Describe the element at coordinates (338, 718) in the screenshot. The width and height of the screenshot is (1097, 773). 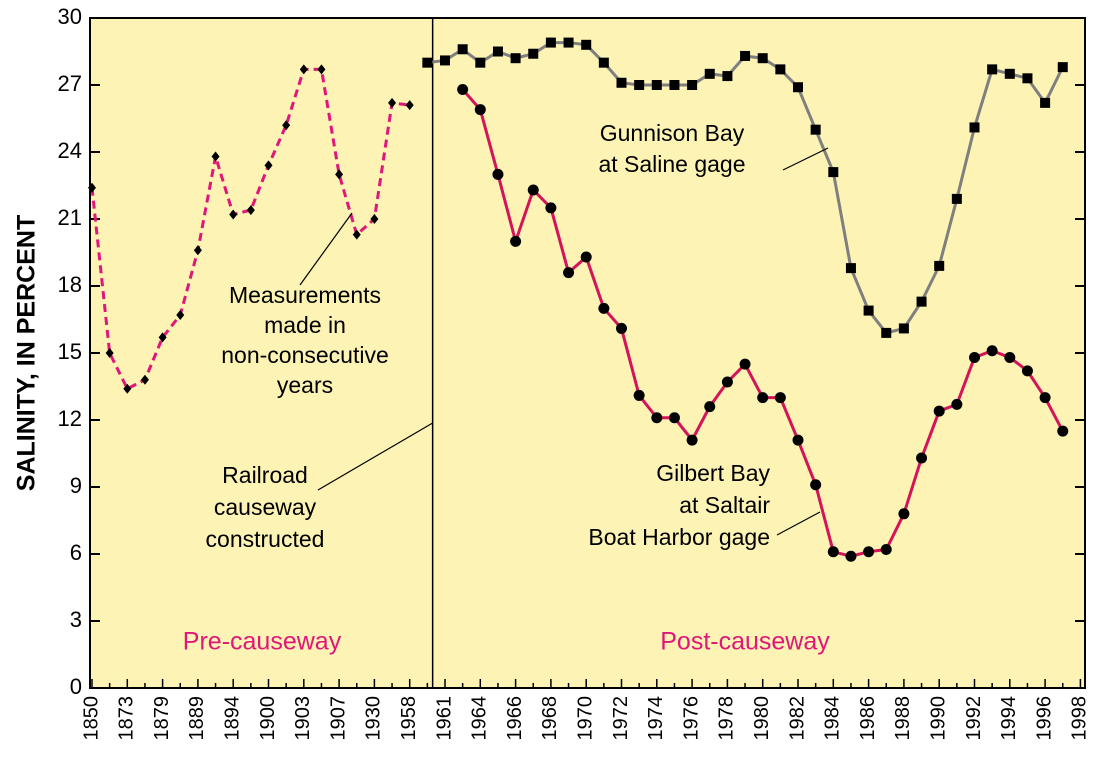
I see `x-tick-label: 1907` at that location.